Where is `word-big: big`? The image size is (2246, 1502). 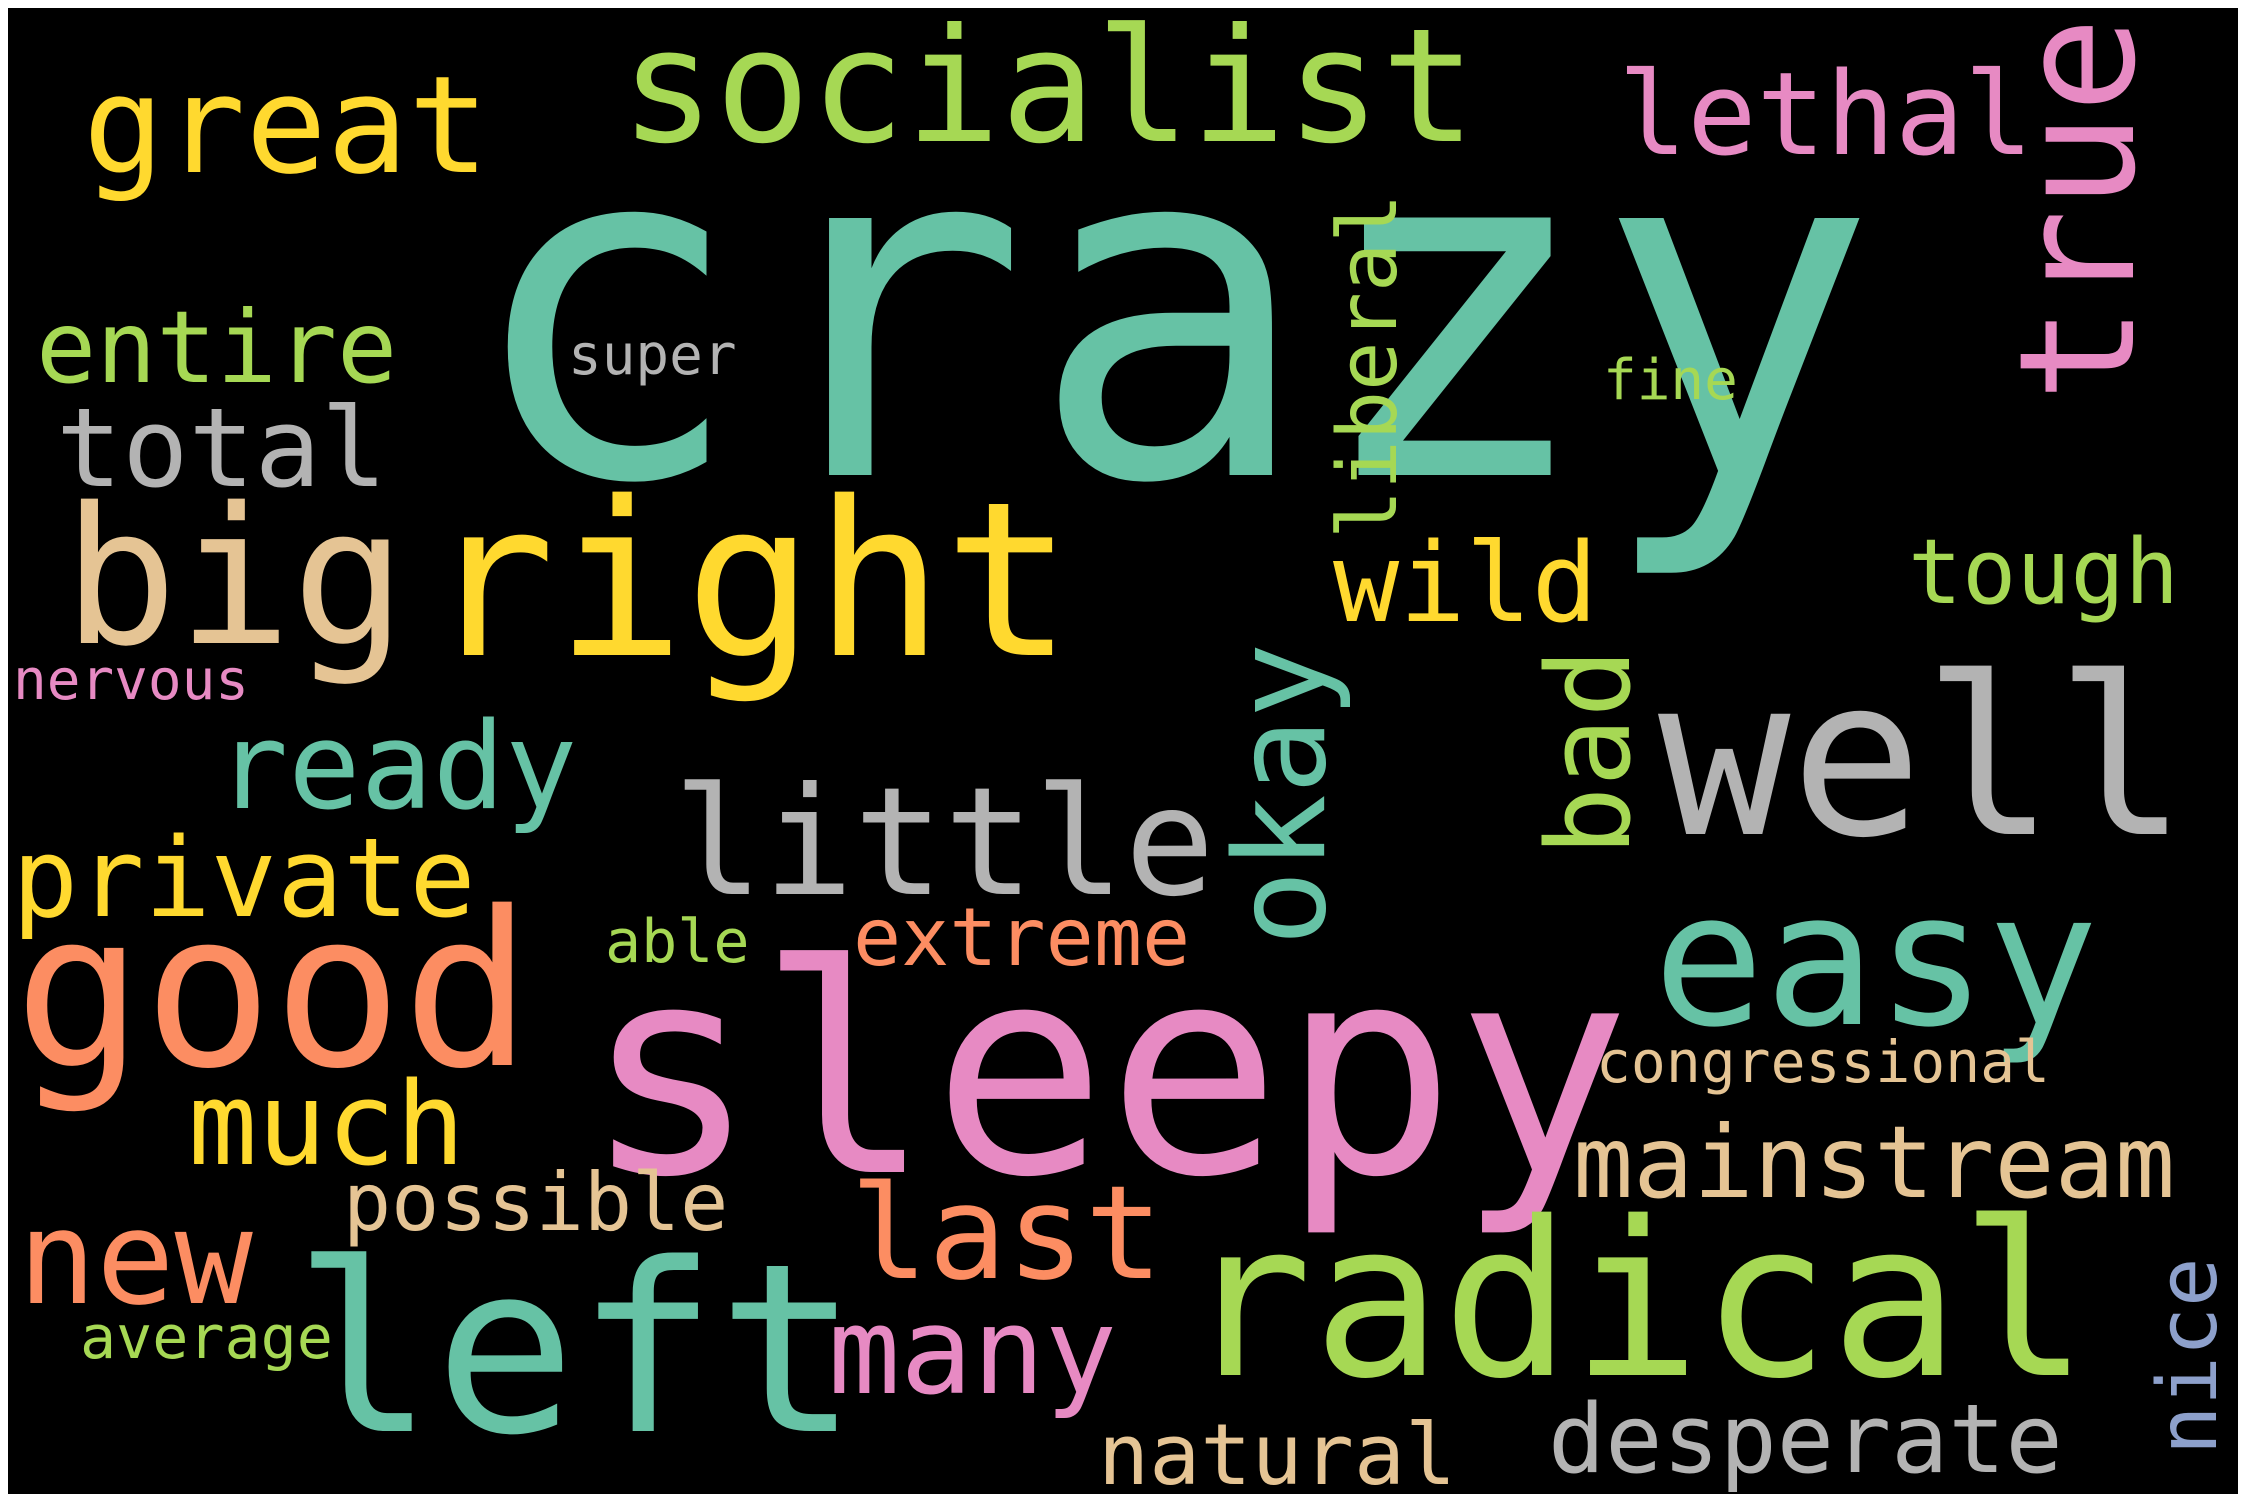 word-big: big is located at coordinates (235, 577).